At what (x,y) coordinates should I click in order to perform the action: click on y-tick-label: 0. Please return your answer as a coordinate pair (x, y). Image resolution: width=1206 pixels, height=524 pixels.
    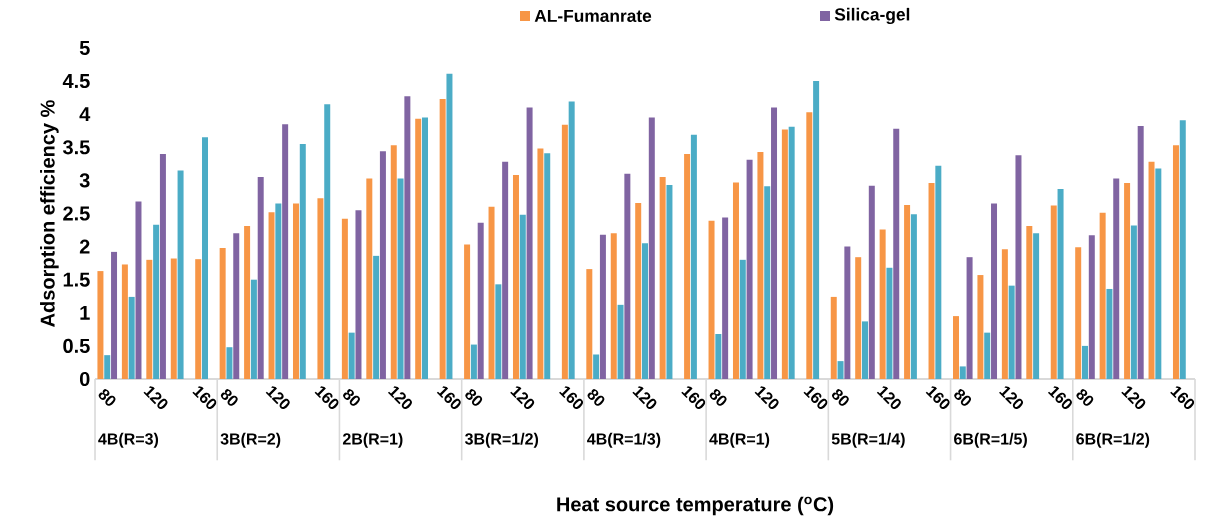
    Looking at the image, I should click on (84, 379).